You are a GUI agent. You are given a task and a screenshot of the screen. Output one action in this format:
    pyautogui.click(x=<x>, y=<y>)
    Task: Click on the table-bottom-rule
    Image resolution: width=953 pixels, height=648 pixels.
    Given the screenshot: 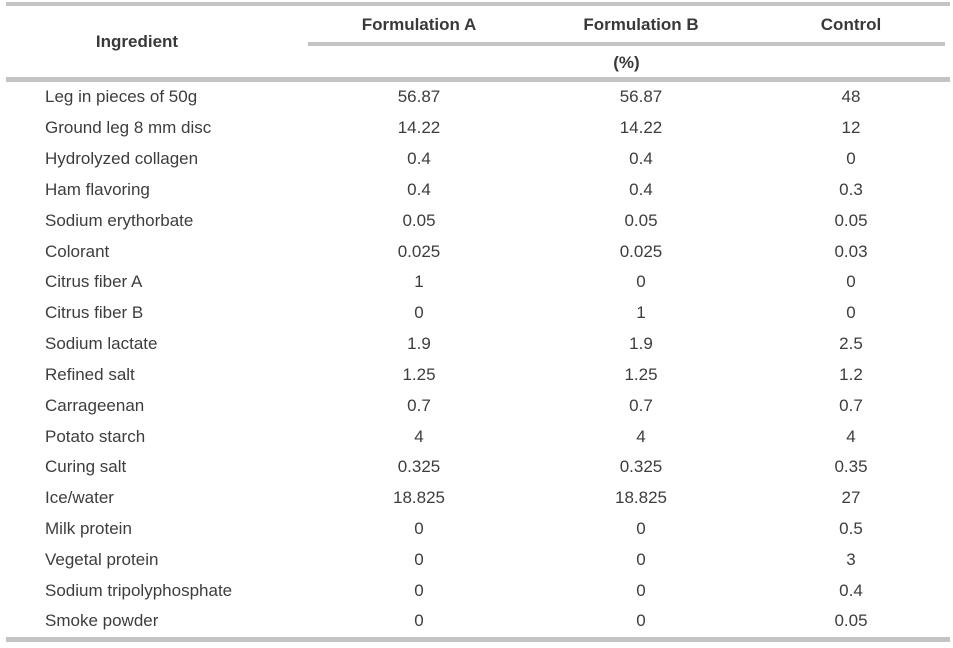 What is the action you would take?
    pyautogui.click(x=478, y=639)
    